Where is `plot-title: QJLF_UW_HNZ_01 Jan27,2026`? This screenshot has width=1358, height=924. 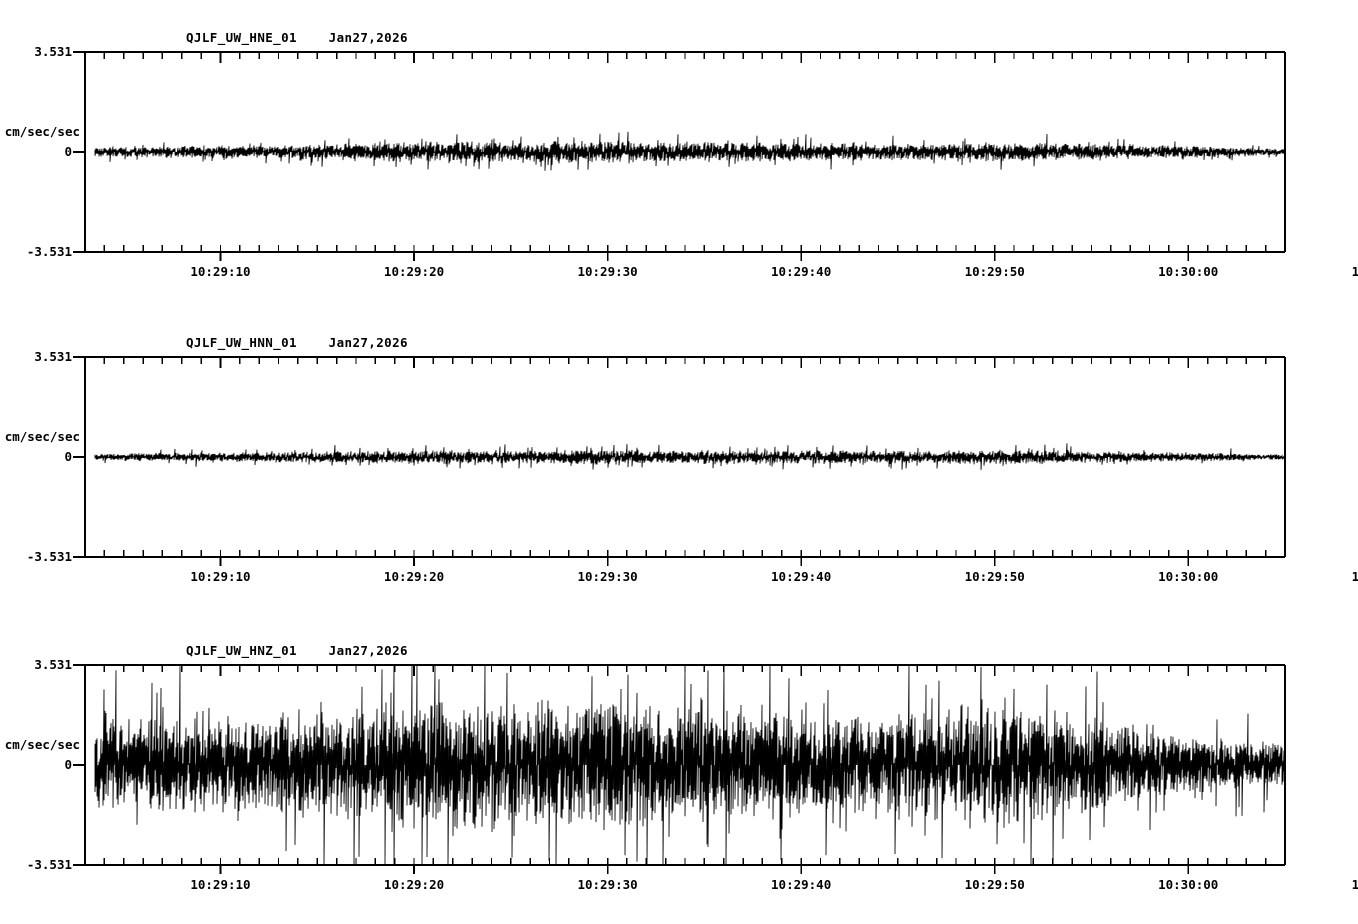
plot-title: QJLF_UW_HNZ_01 Jan27,2026 is located at coordinates (297, 650).